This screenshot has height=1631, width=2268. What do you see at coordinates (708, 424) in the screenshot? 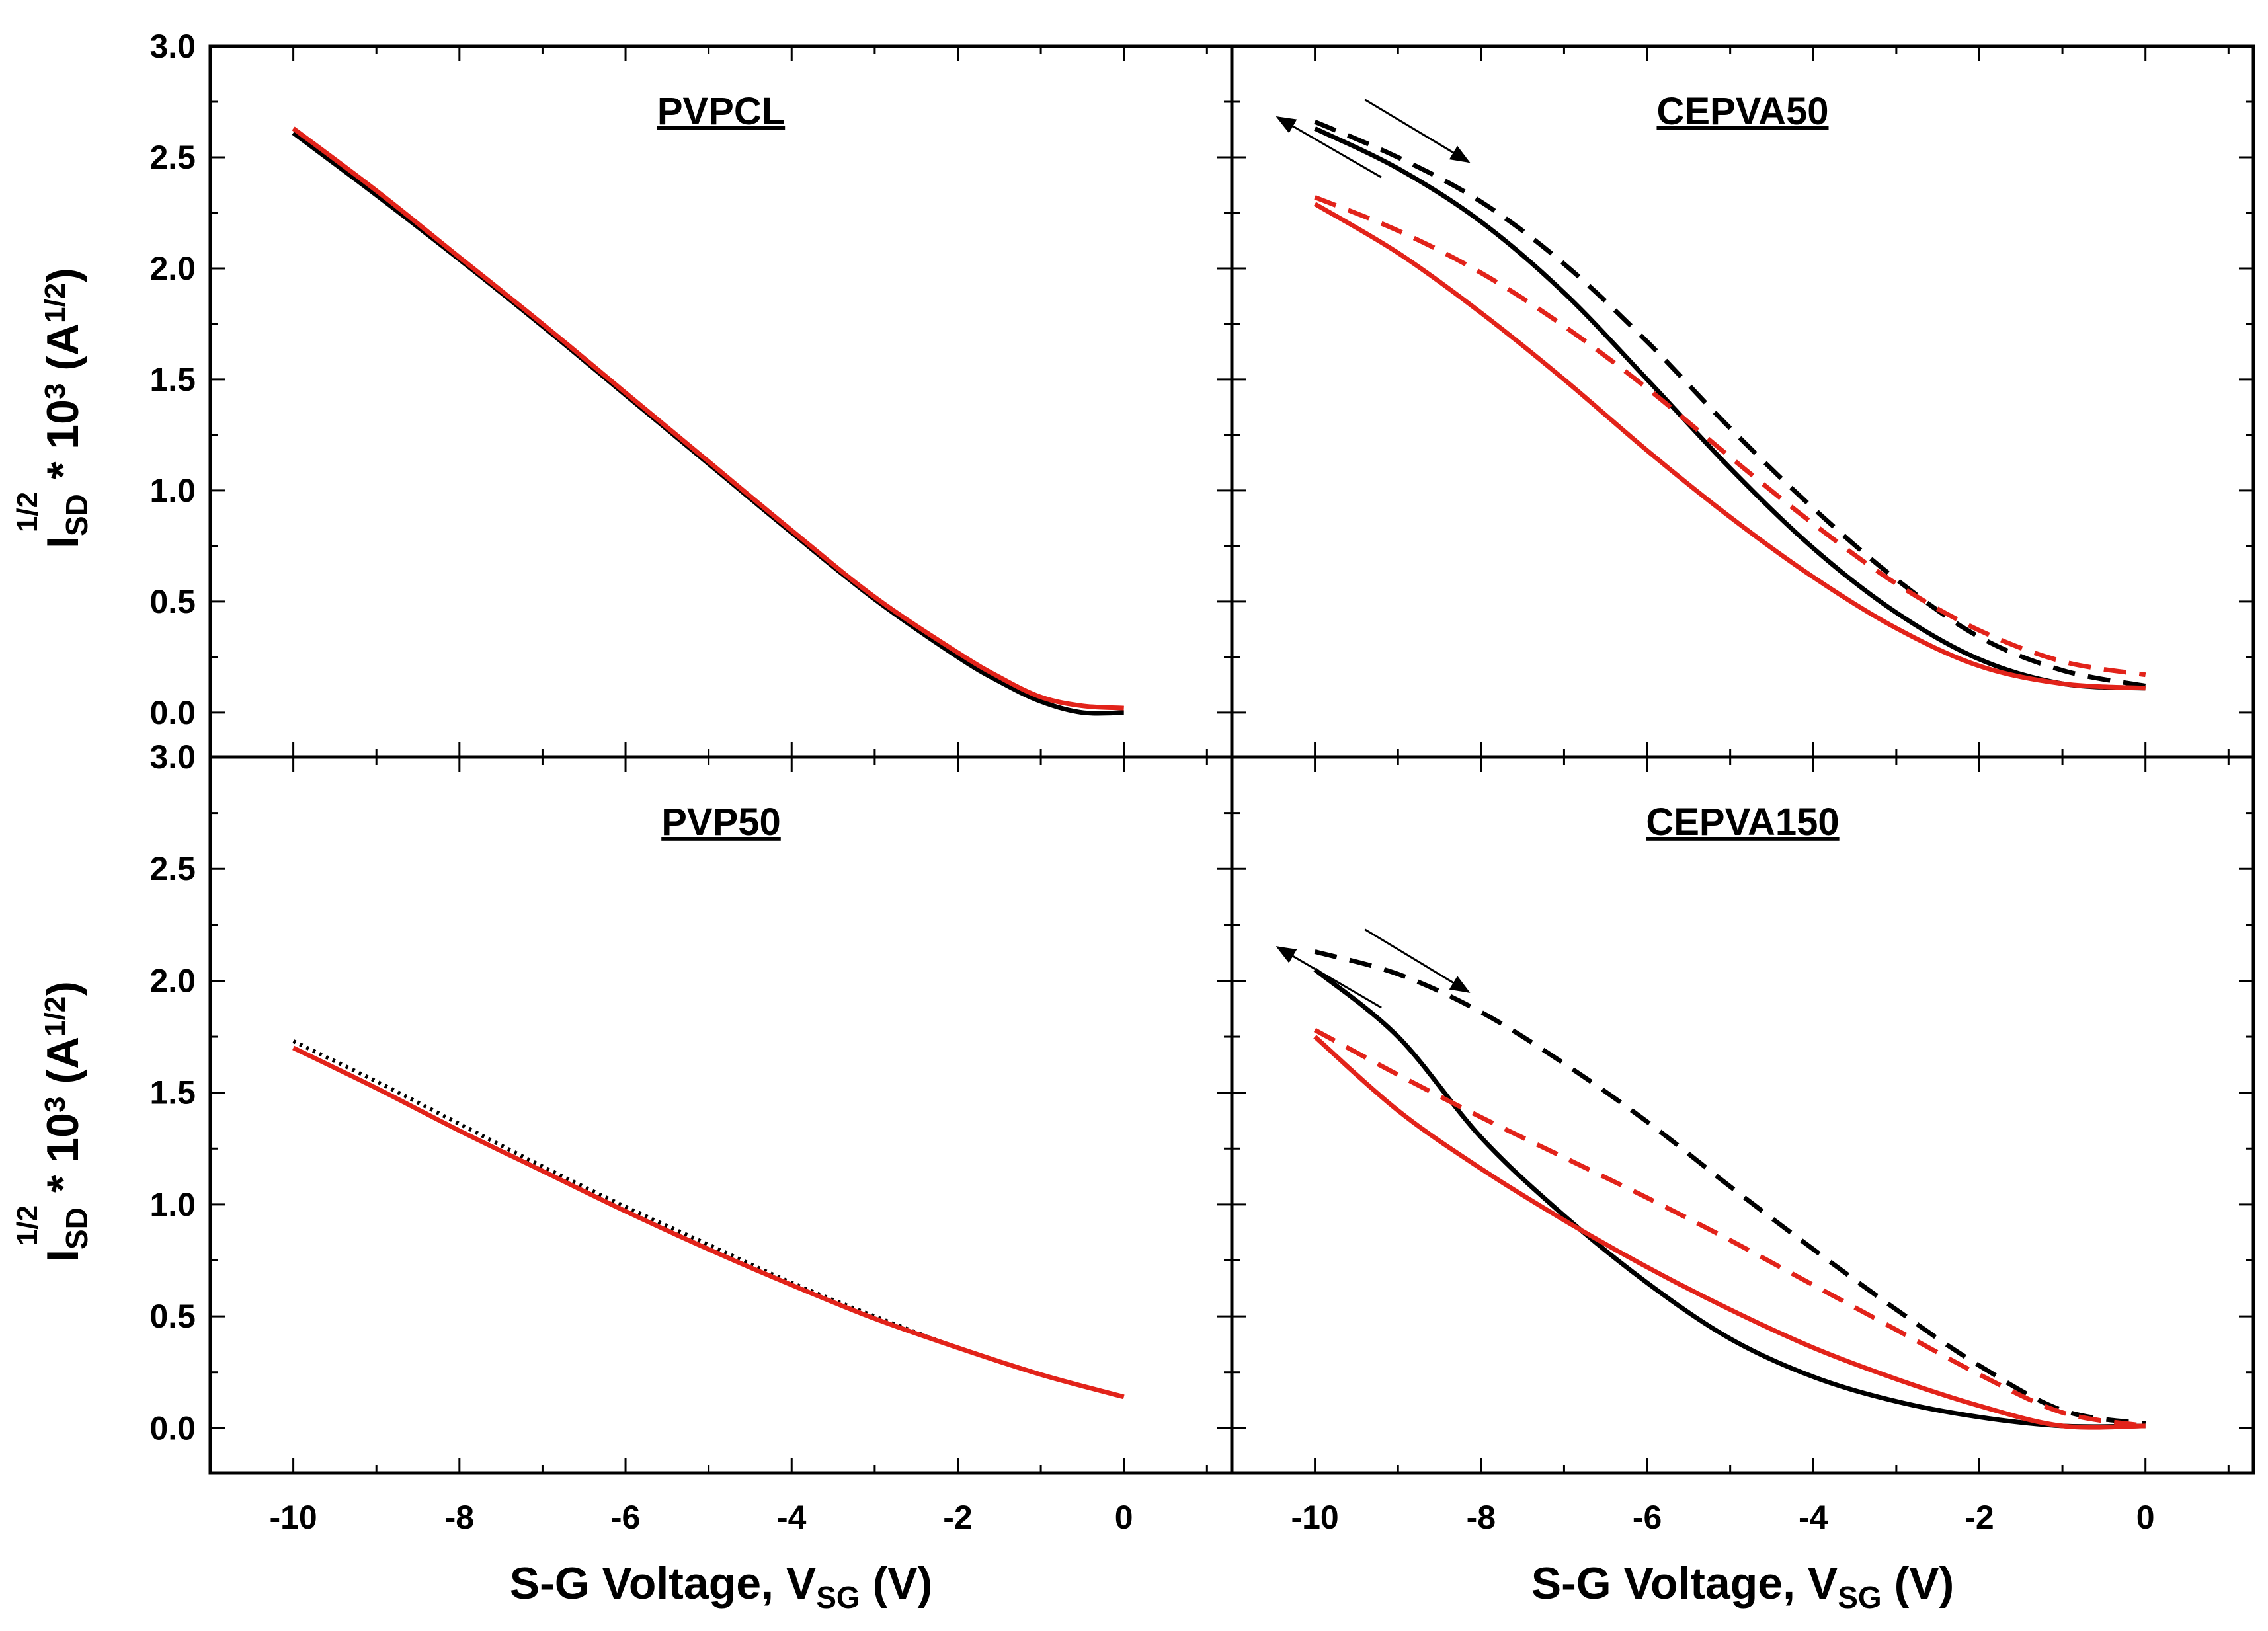
I see `series-black-forward` at bounding box center [708, 424].